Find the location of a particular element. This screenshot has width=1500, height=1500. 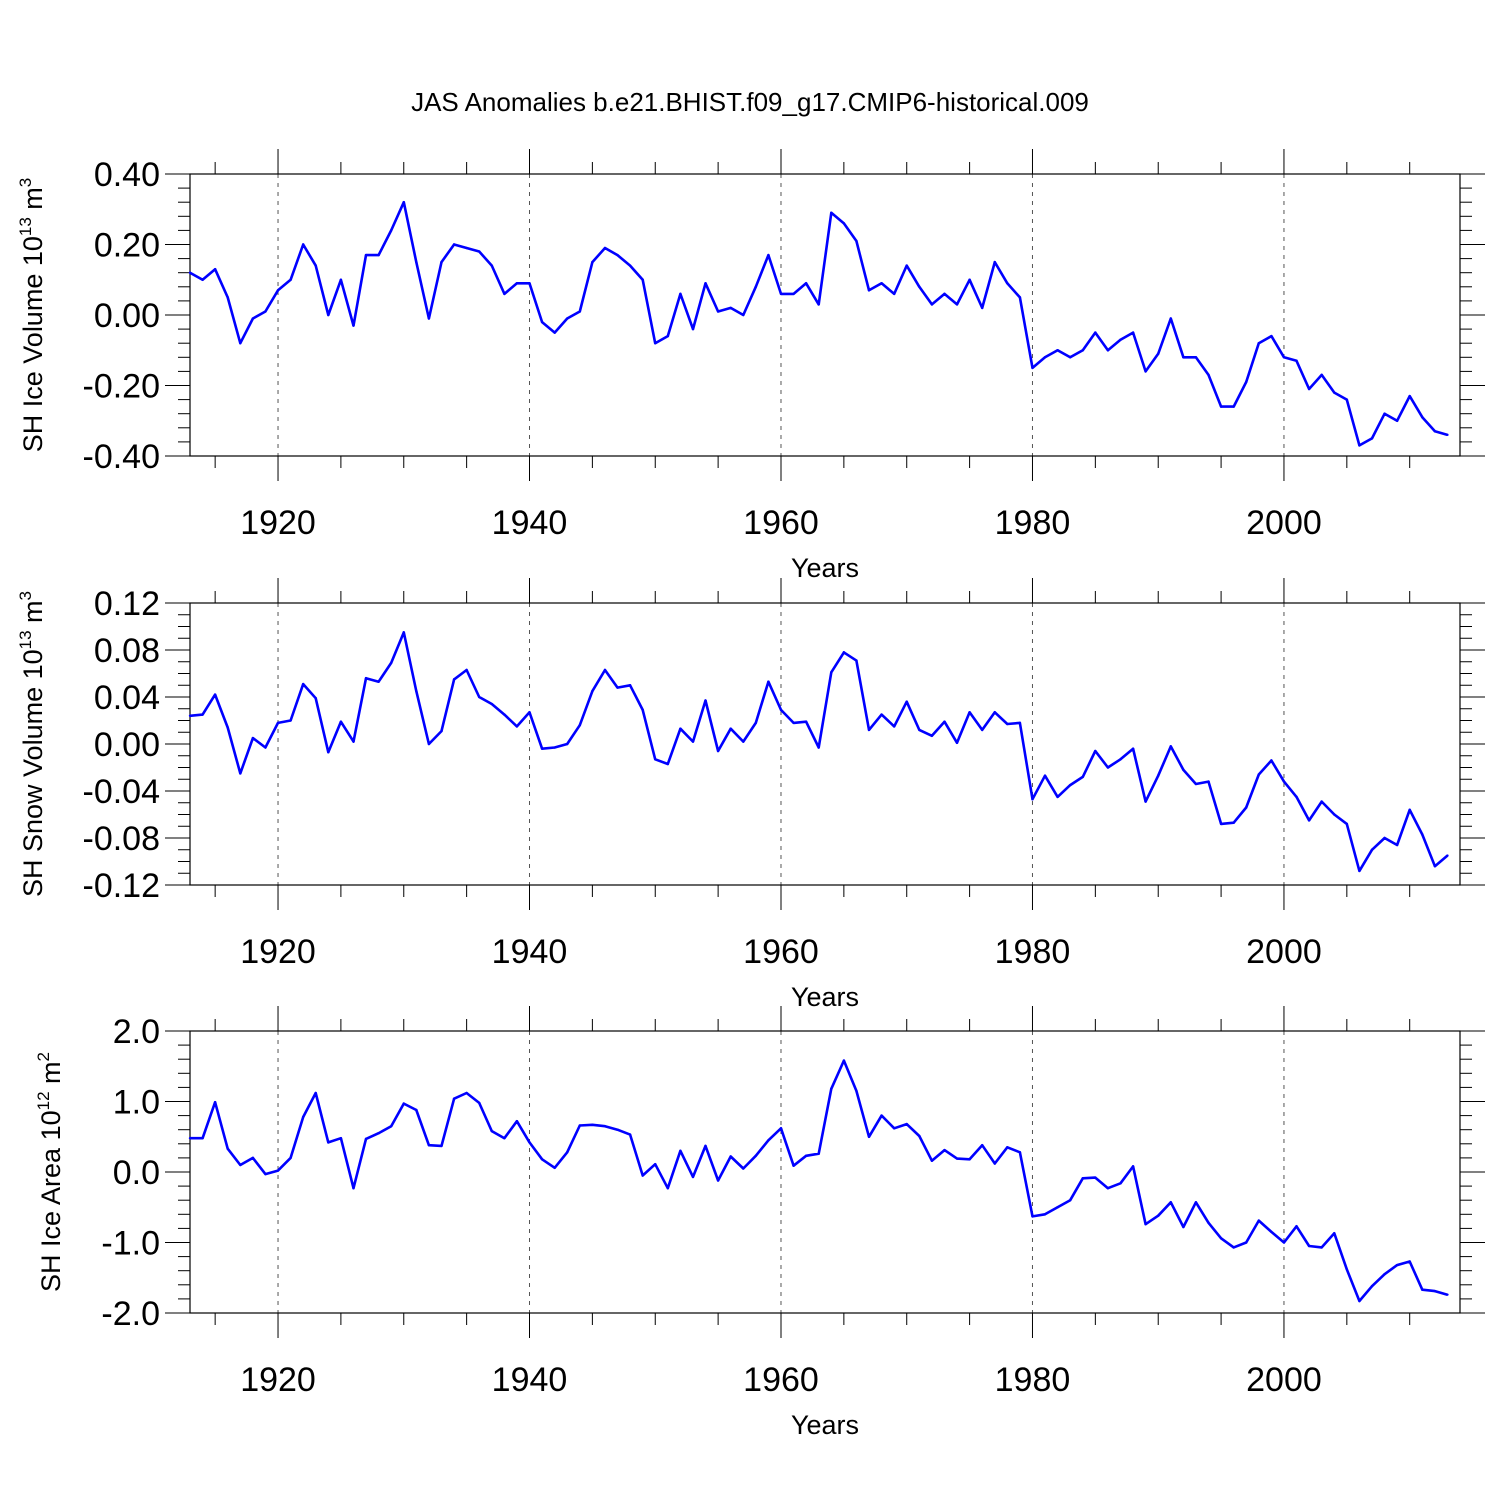

x-tick-label: 2000 is located at coordinates (1284, 523).